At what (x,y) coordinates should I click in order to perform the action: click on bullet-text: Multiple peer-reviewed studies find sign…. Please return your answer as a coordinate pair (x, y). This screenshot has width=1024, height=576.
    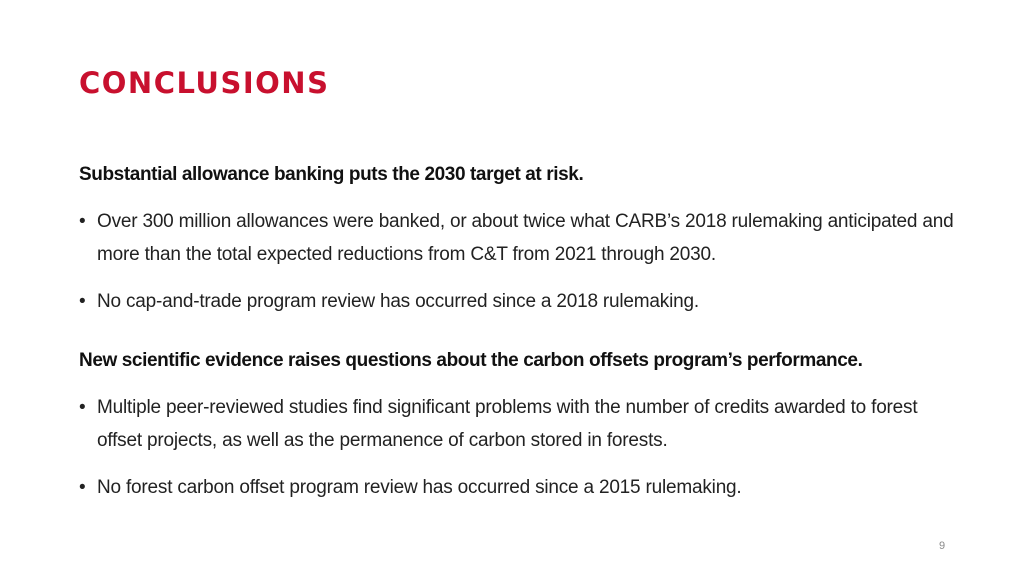
    Looking at the image, I should click on (507, 424).